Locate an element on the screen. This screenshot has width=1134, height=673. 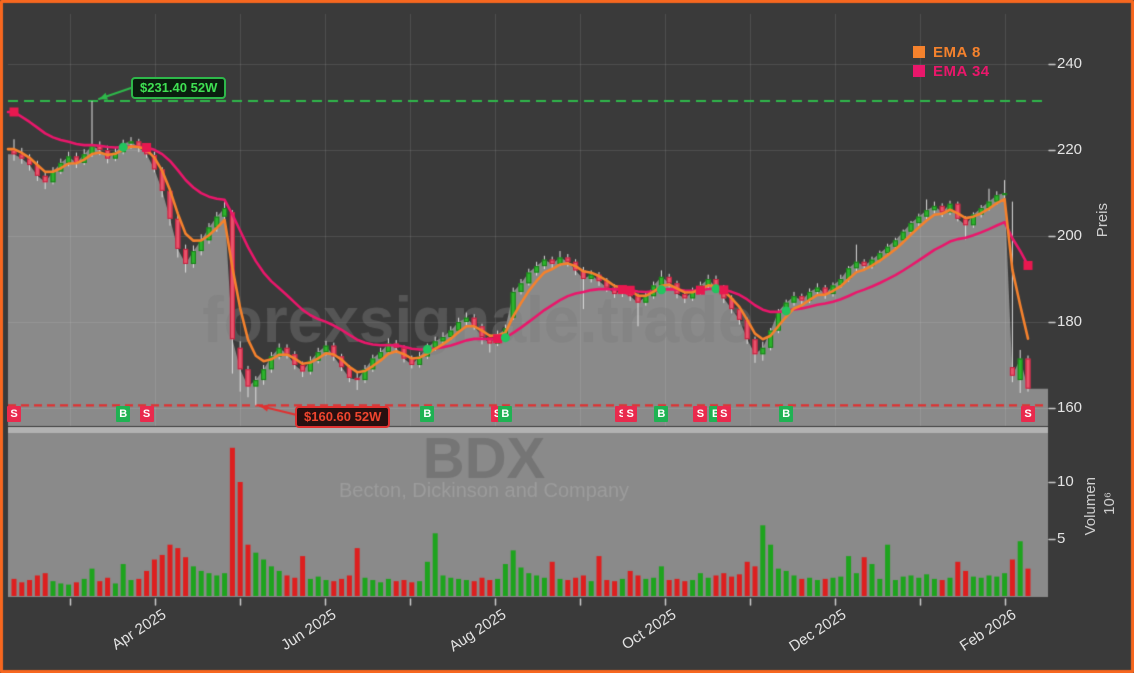
legend-label-ema8: EMA 8 is located at coordinates (957, 52).